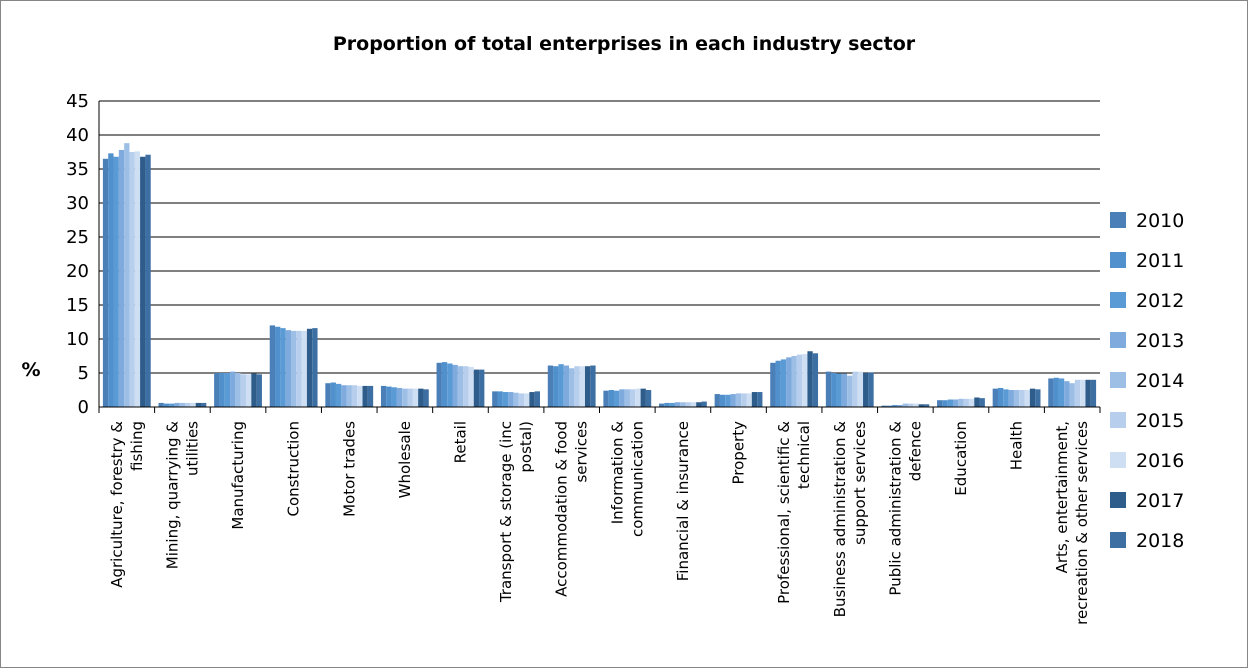 This screenshot has width=1248, height=668. What do you see at coordinates (617, 473) in the screenshot?
I see `x-category-label-line: Information &` at bounding box center [617, 473].